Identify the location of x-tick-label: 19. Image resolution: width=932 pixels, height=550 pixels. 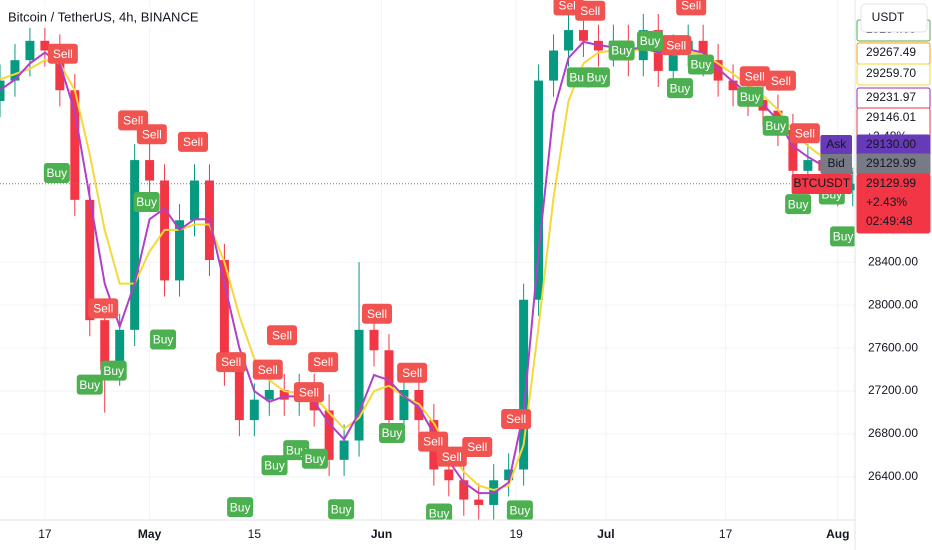
(516, 534).